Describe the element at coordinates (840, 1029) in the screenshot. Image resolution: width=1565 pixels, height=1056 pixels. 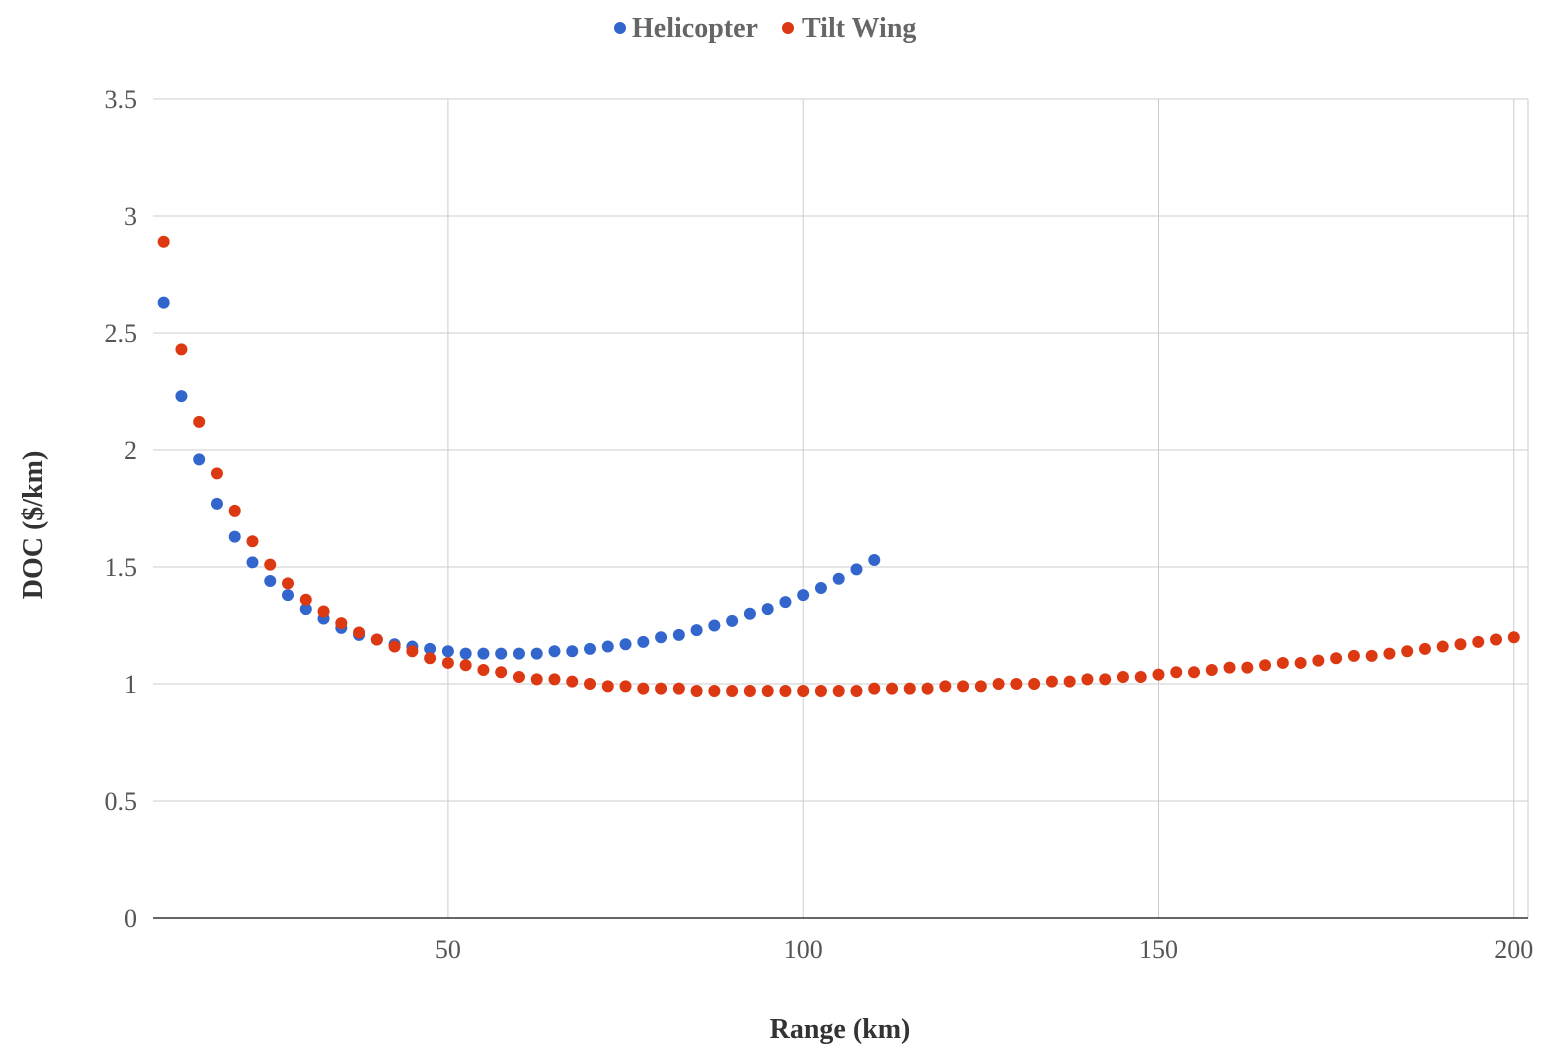
I see `x-axis-title: Range (km)` at that location.